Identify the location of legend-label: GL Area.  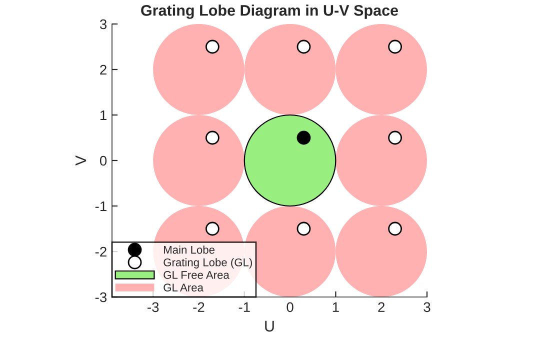
(184, 288).